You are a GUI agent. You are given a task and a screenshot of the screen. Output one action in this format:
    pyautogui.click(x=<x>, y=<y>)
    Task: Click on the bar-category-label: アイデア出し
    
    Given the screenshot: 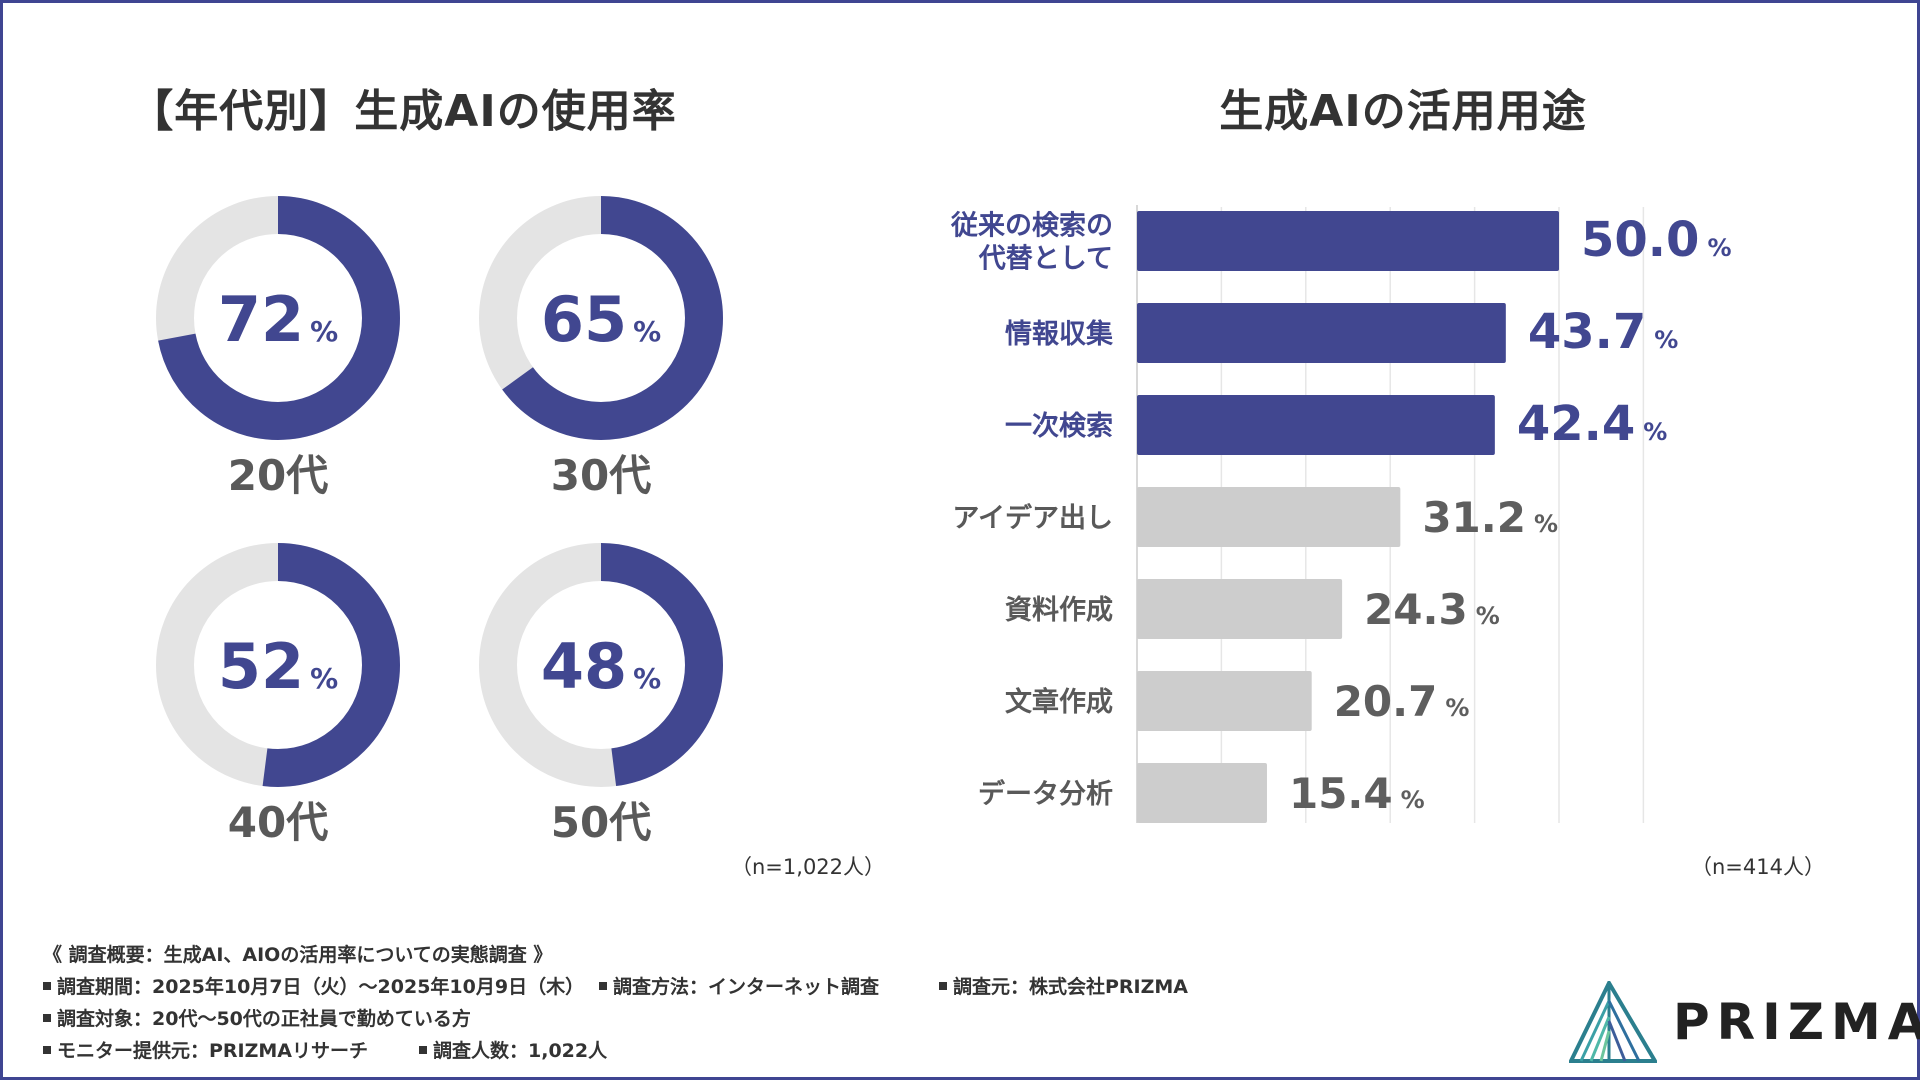 What is the action you would take?
    pyautogui.click(x=1032, y=518)
    